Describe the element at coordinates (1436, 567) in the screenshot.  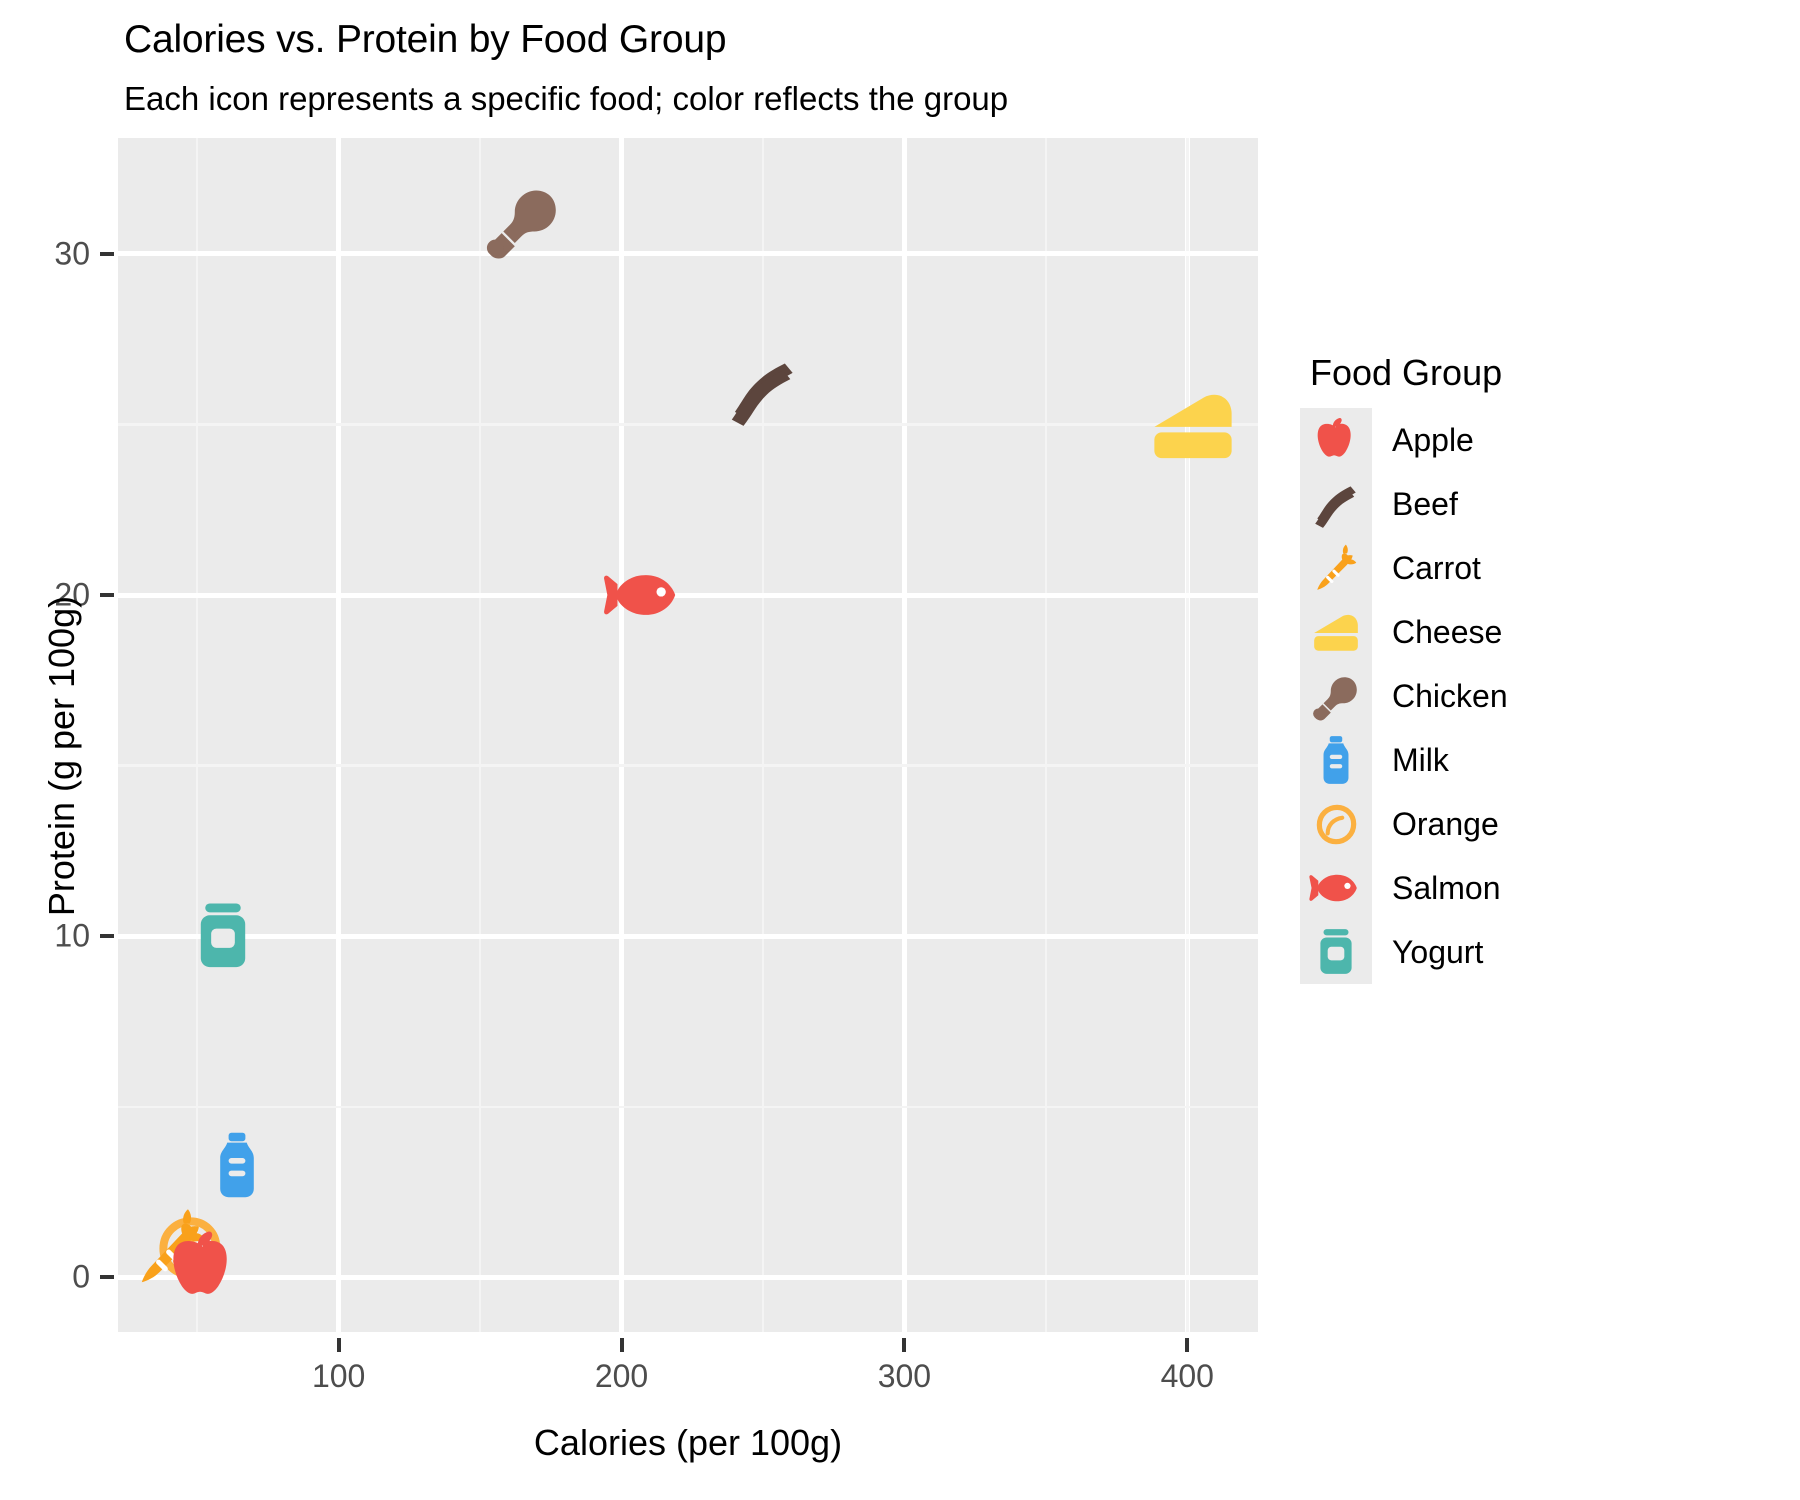
I see `legend-item-label: Carrot` at that location.